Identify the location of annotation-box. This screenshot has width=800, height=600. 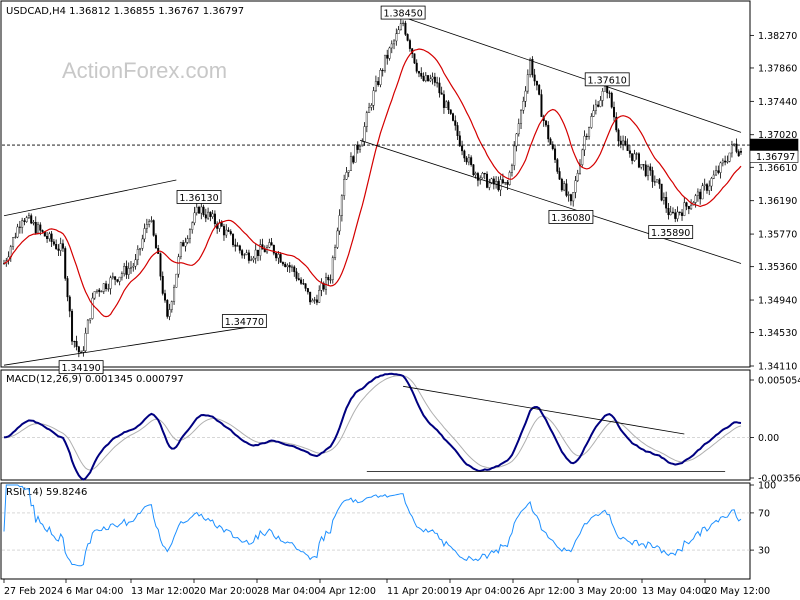
(607, 79).